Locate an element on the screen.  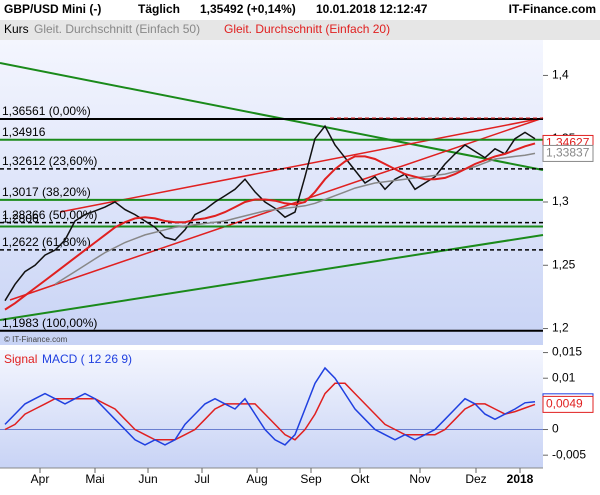
time: 10.01.2018 12:12:47 is located at coordinates (372, 9).